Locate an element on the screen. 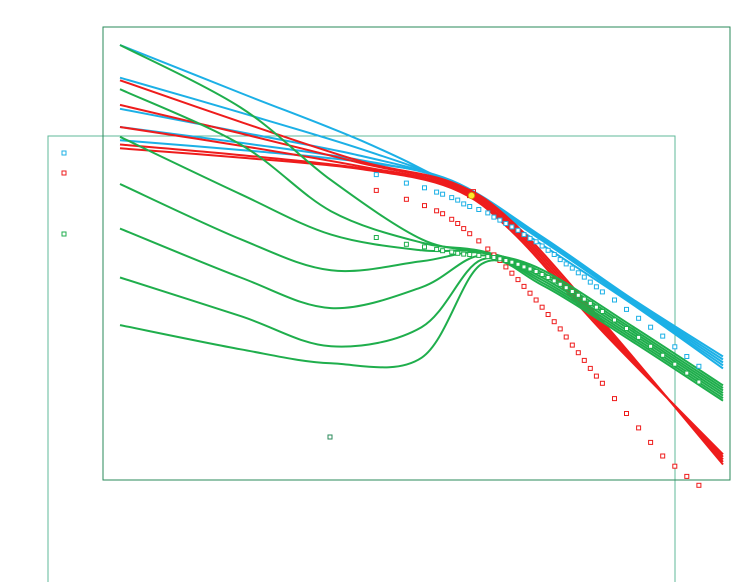  extras-layer is located at coordinates (401, 314).